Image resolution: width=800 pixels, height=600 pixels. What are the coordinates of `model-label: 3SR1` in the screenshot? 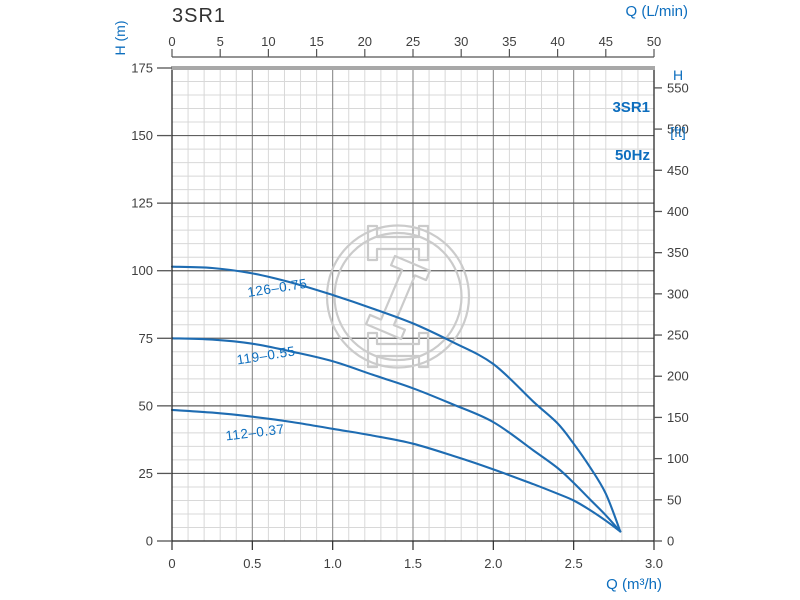 It's located at (631, 107).